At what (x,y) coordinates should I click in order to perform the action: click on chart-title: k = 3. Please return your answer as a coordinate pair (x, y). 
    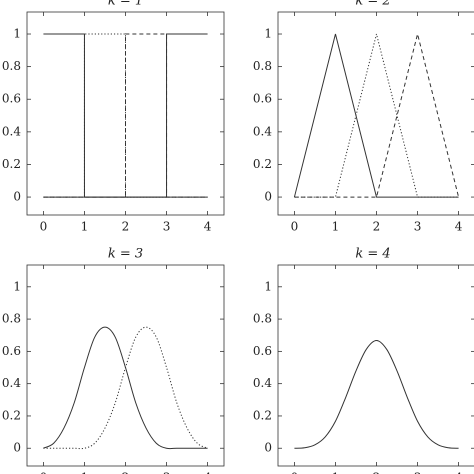
    Looking at the image, I should click on (125, 254).